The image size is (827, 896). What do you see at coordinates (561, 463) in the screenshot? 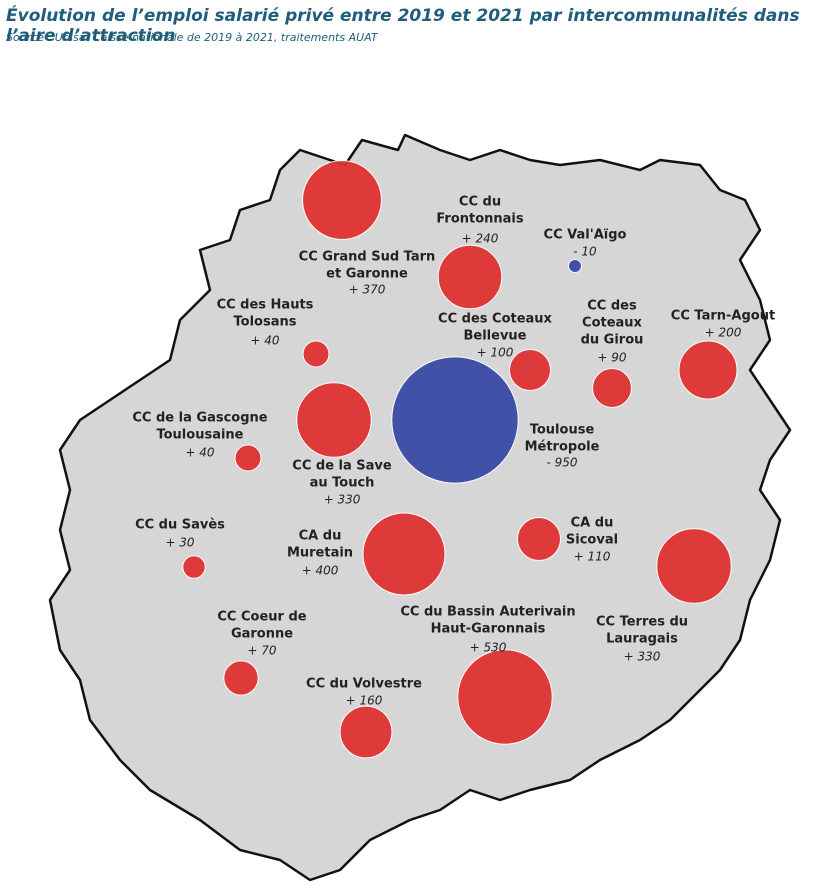
I see `value-label: - 950` at bounding box center [561, 463].